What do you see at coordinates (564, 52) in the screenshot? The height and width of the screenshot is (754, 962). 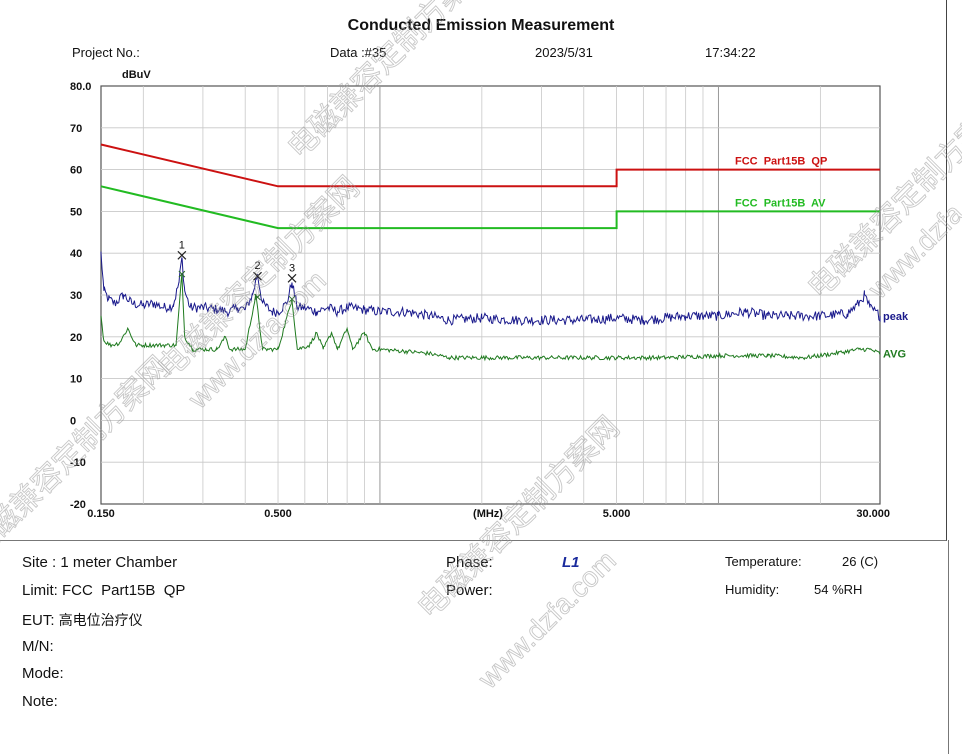 I see `date-value: 2023/5/31` at bounding box center [564, 52].